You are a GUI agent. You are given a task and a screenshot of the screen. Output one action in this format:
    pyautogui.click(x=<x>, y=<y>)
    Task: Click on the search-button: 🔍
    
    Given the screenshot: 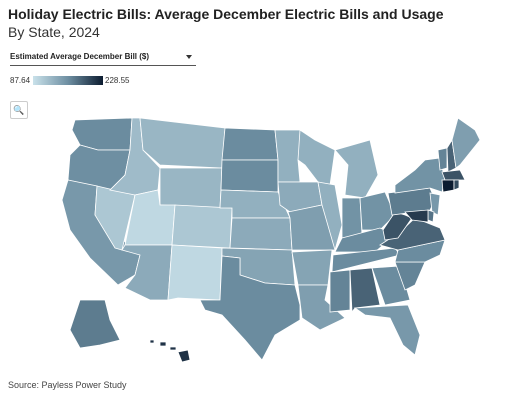 What is the action you would take?
    pyautogui.click(x=19, y=110)
    